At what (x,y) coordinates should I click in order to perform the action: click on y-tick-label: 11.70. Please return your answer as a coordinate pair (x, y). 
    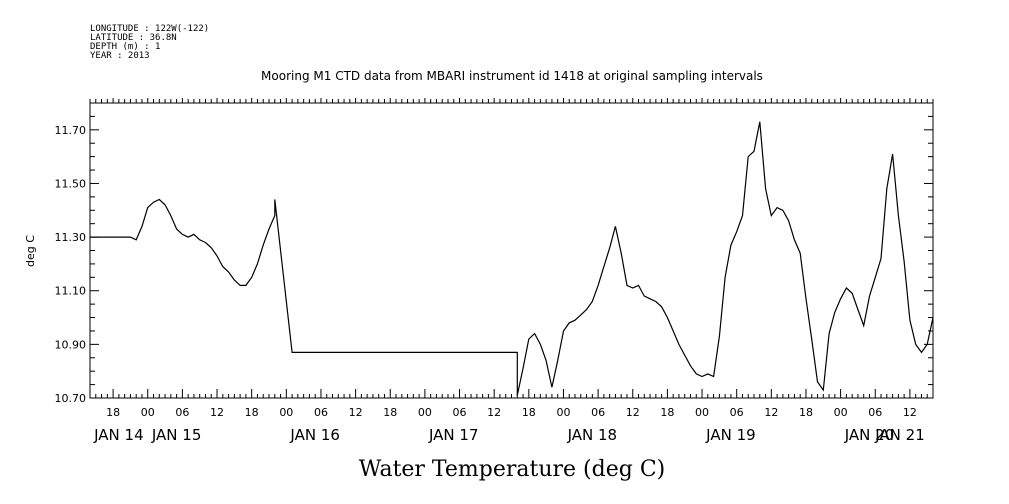
    Looking at the image, I should click on (71, 130).